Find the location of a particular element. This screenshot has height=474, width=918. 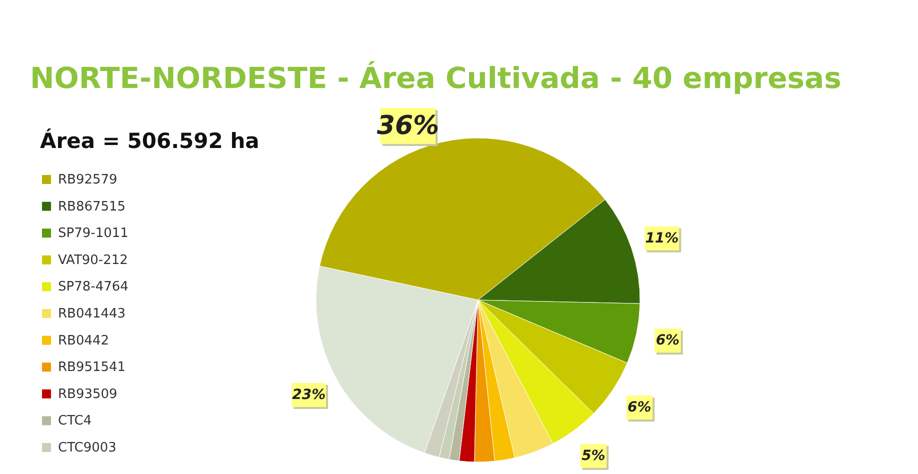

legend-label: CTC9003 is located at coordinates (87, 448).